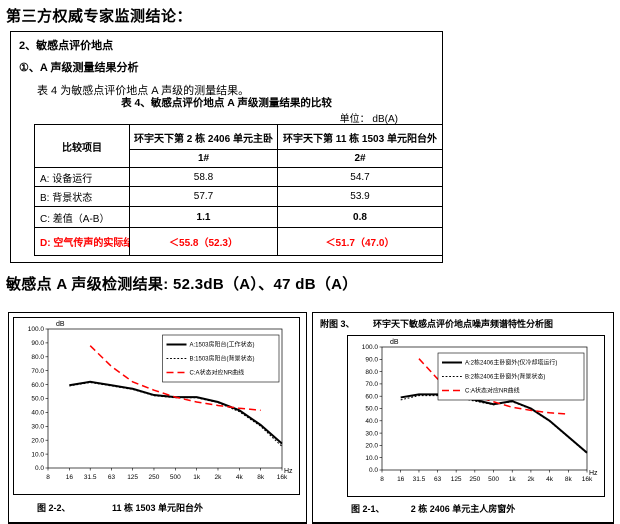 The image size is (620, 524). What do you see at coordinates (66, 46) in the screenshot?
I see `section-heading: 2、敏感点评价地点` at bounding box center [66, 46].